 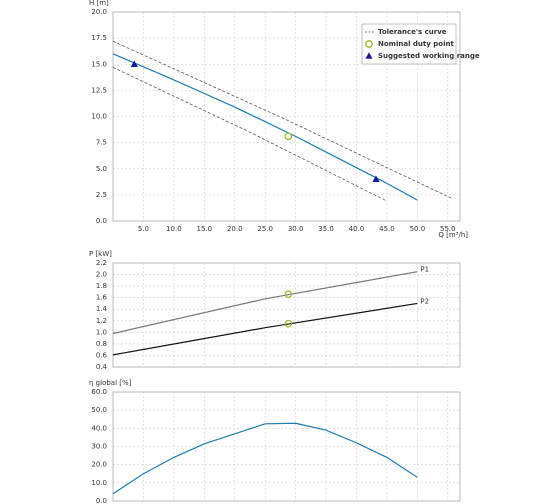 What do you see at coordinates (424, 301) in the screenshot?
I see `series-label: P2` at bounding box center [424, 301].